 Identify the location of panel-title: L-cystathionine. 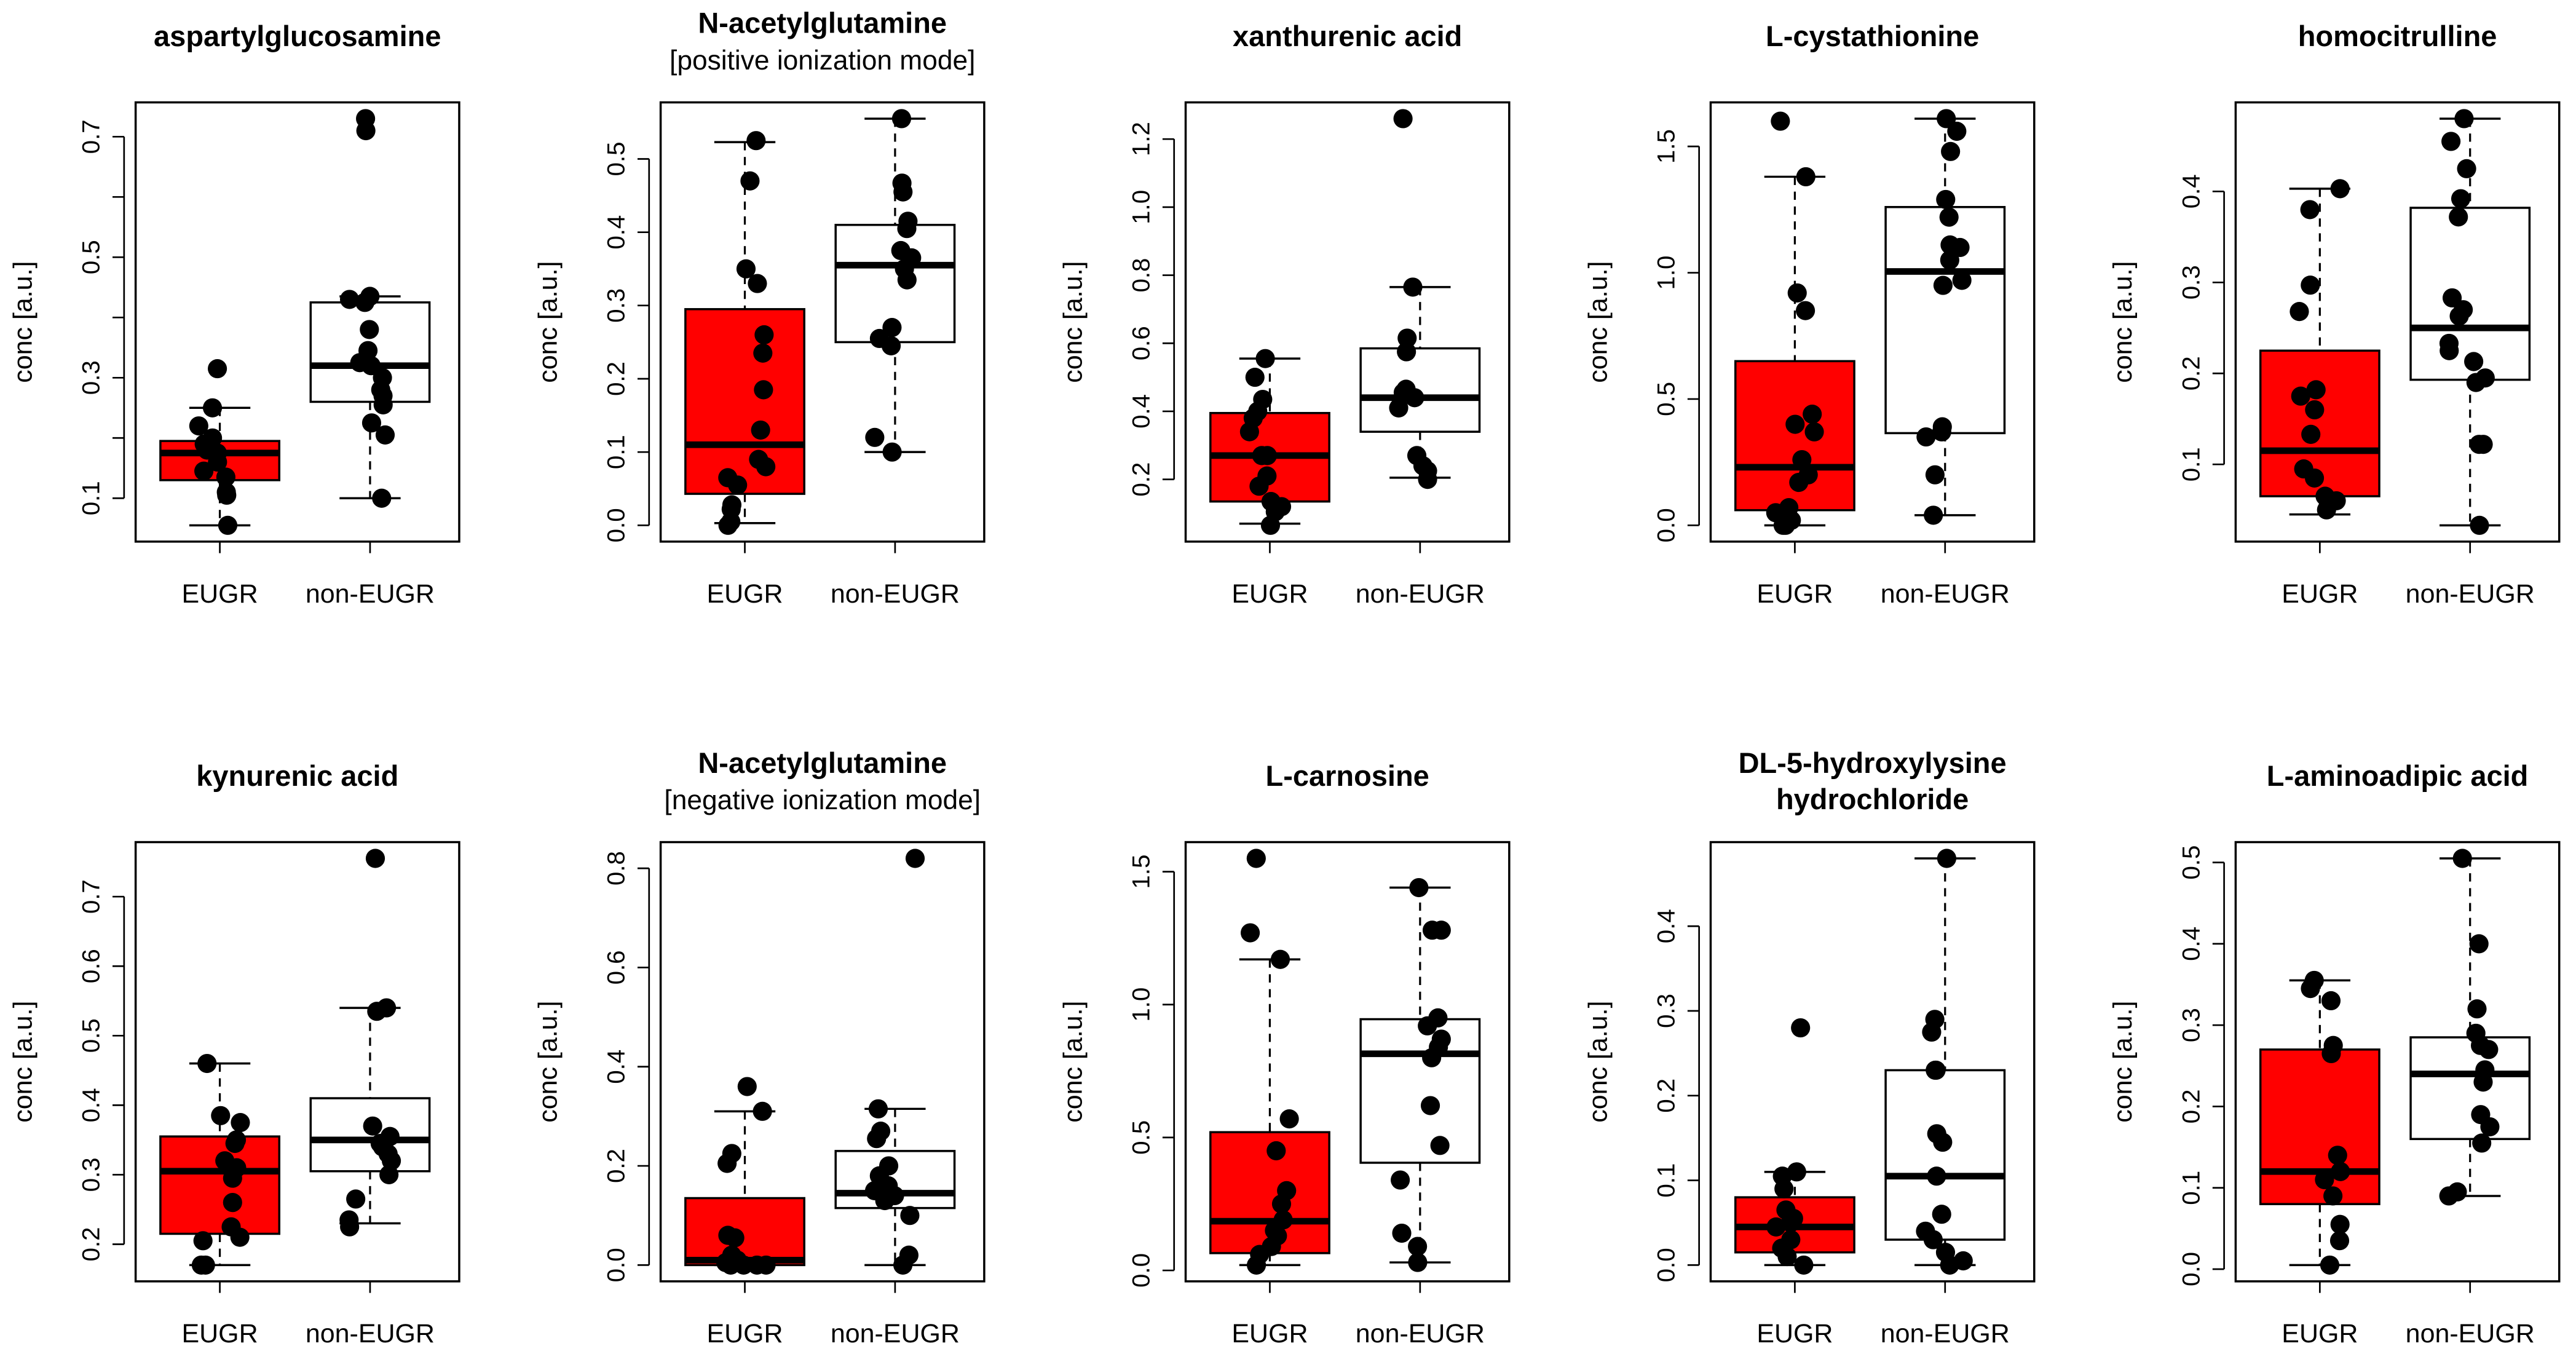
(1872, 36).